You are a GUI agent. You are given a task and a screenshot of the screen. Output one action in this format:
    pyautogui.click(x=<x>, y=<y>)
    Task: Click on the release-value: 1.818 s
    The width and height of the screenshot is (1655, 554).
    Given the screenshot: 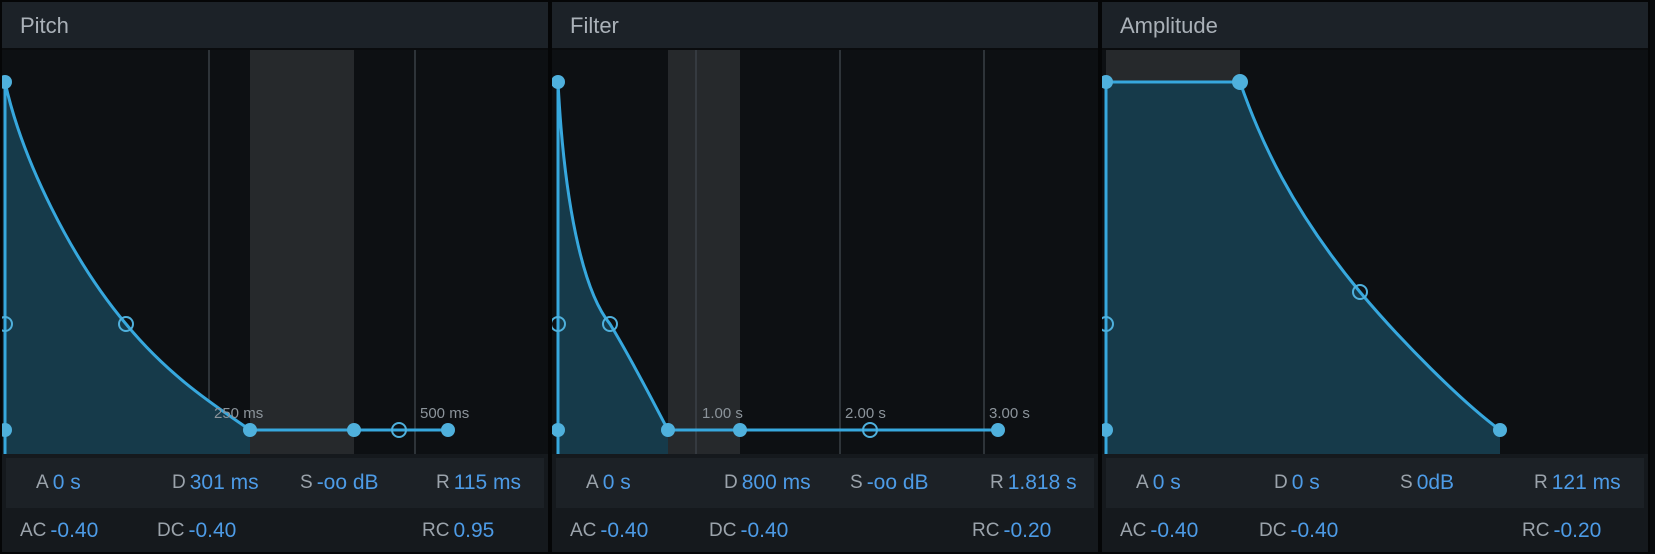 What is the action you would take?
    pyautogui.click(x=1042, y=482)
    